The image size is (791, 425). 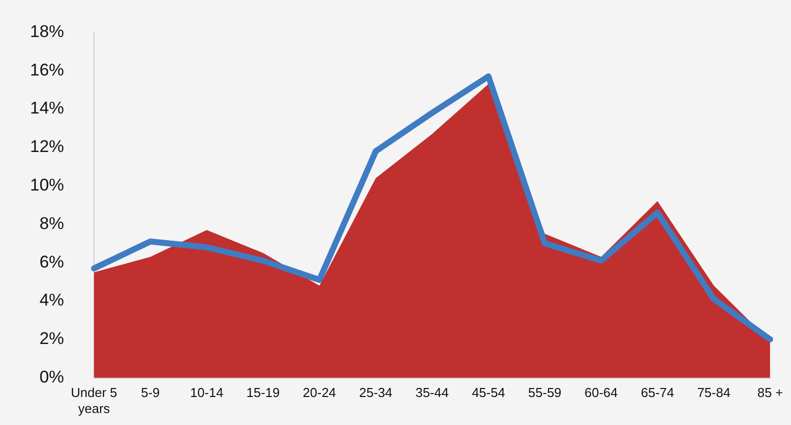 I want to click on x-tick-label: Under 5 years, so click(x=94, y=400).